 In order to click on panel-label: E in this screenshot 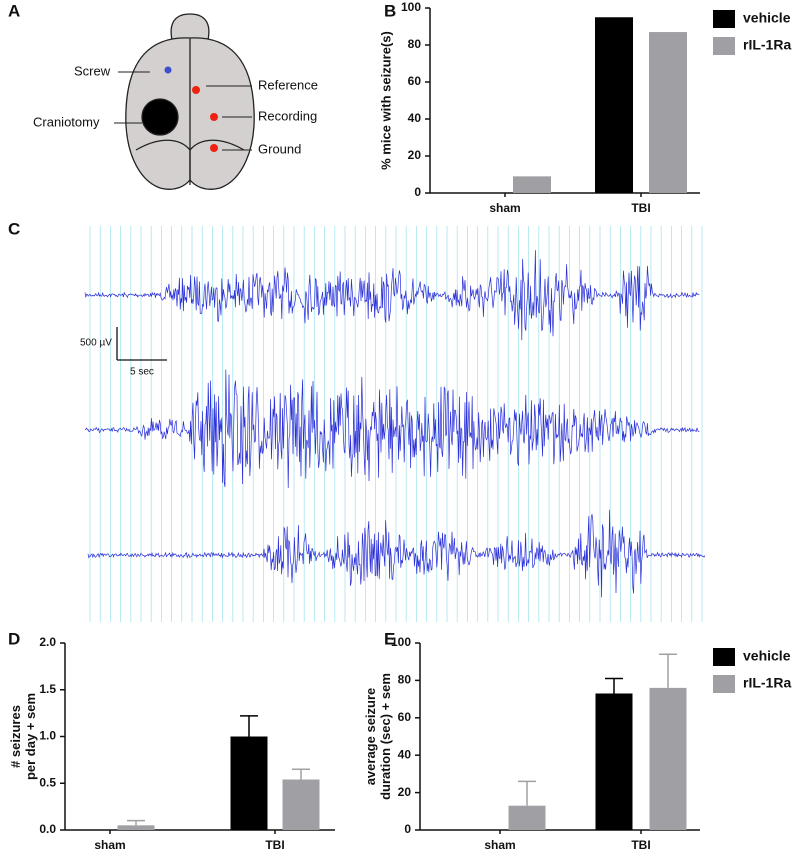, I will do `click(389, 638)`.